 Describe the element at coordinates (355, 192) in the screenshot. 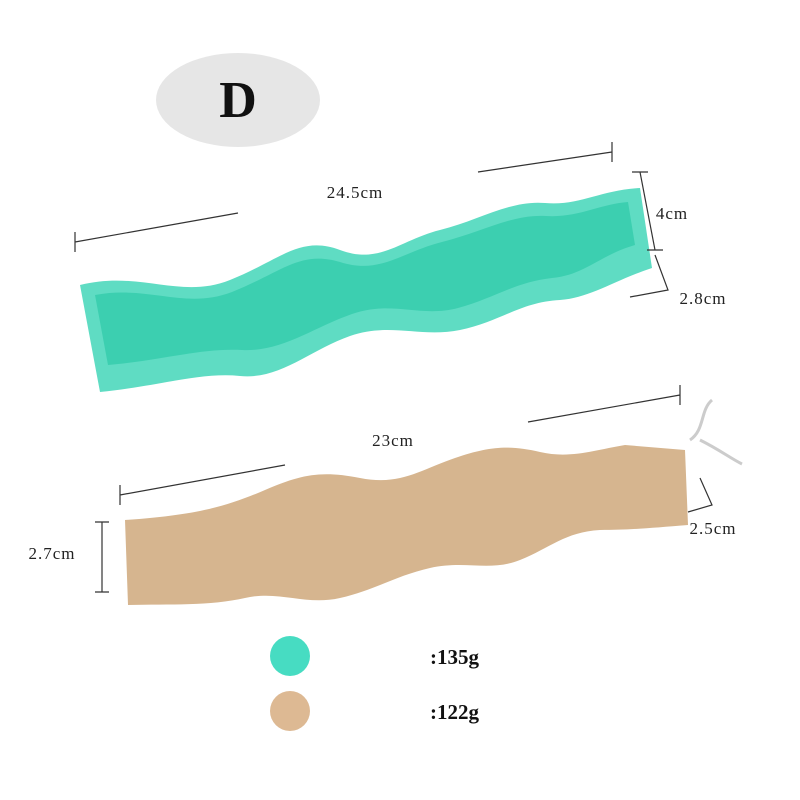

I see `dimension-label: 24.5cm` at that location.